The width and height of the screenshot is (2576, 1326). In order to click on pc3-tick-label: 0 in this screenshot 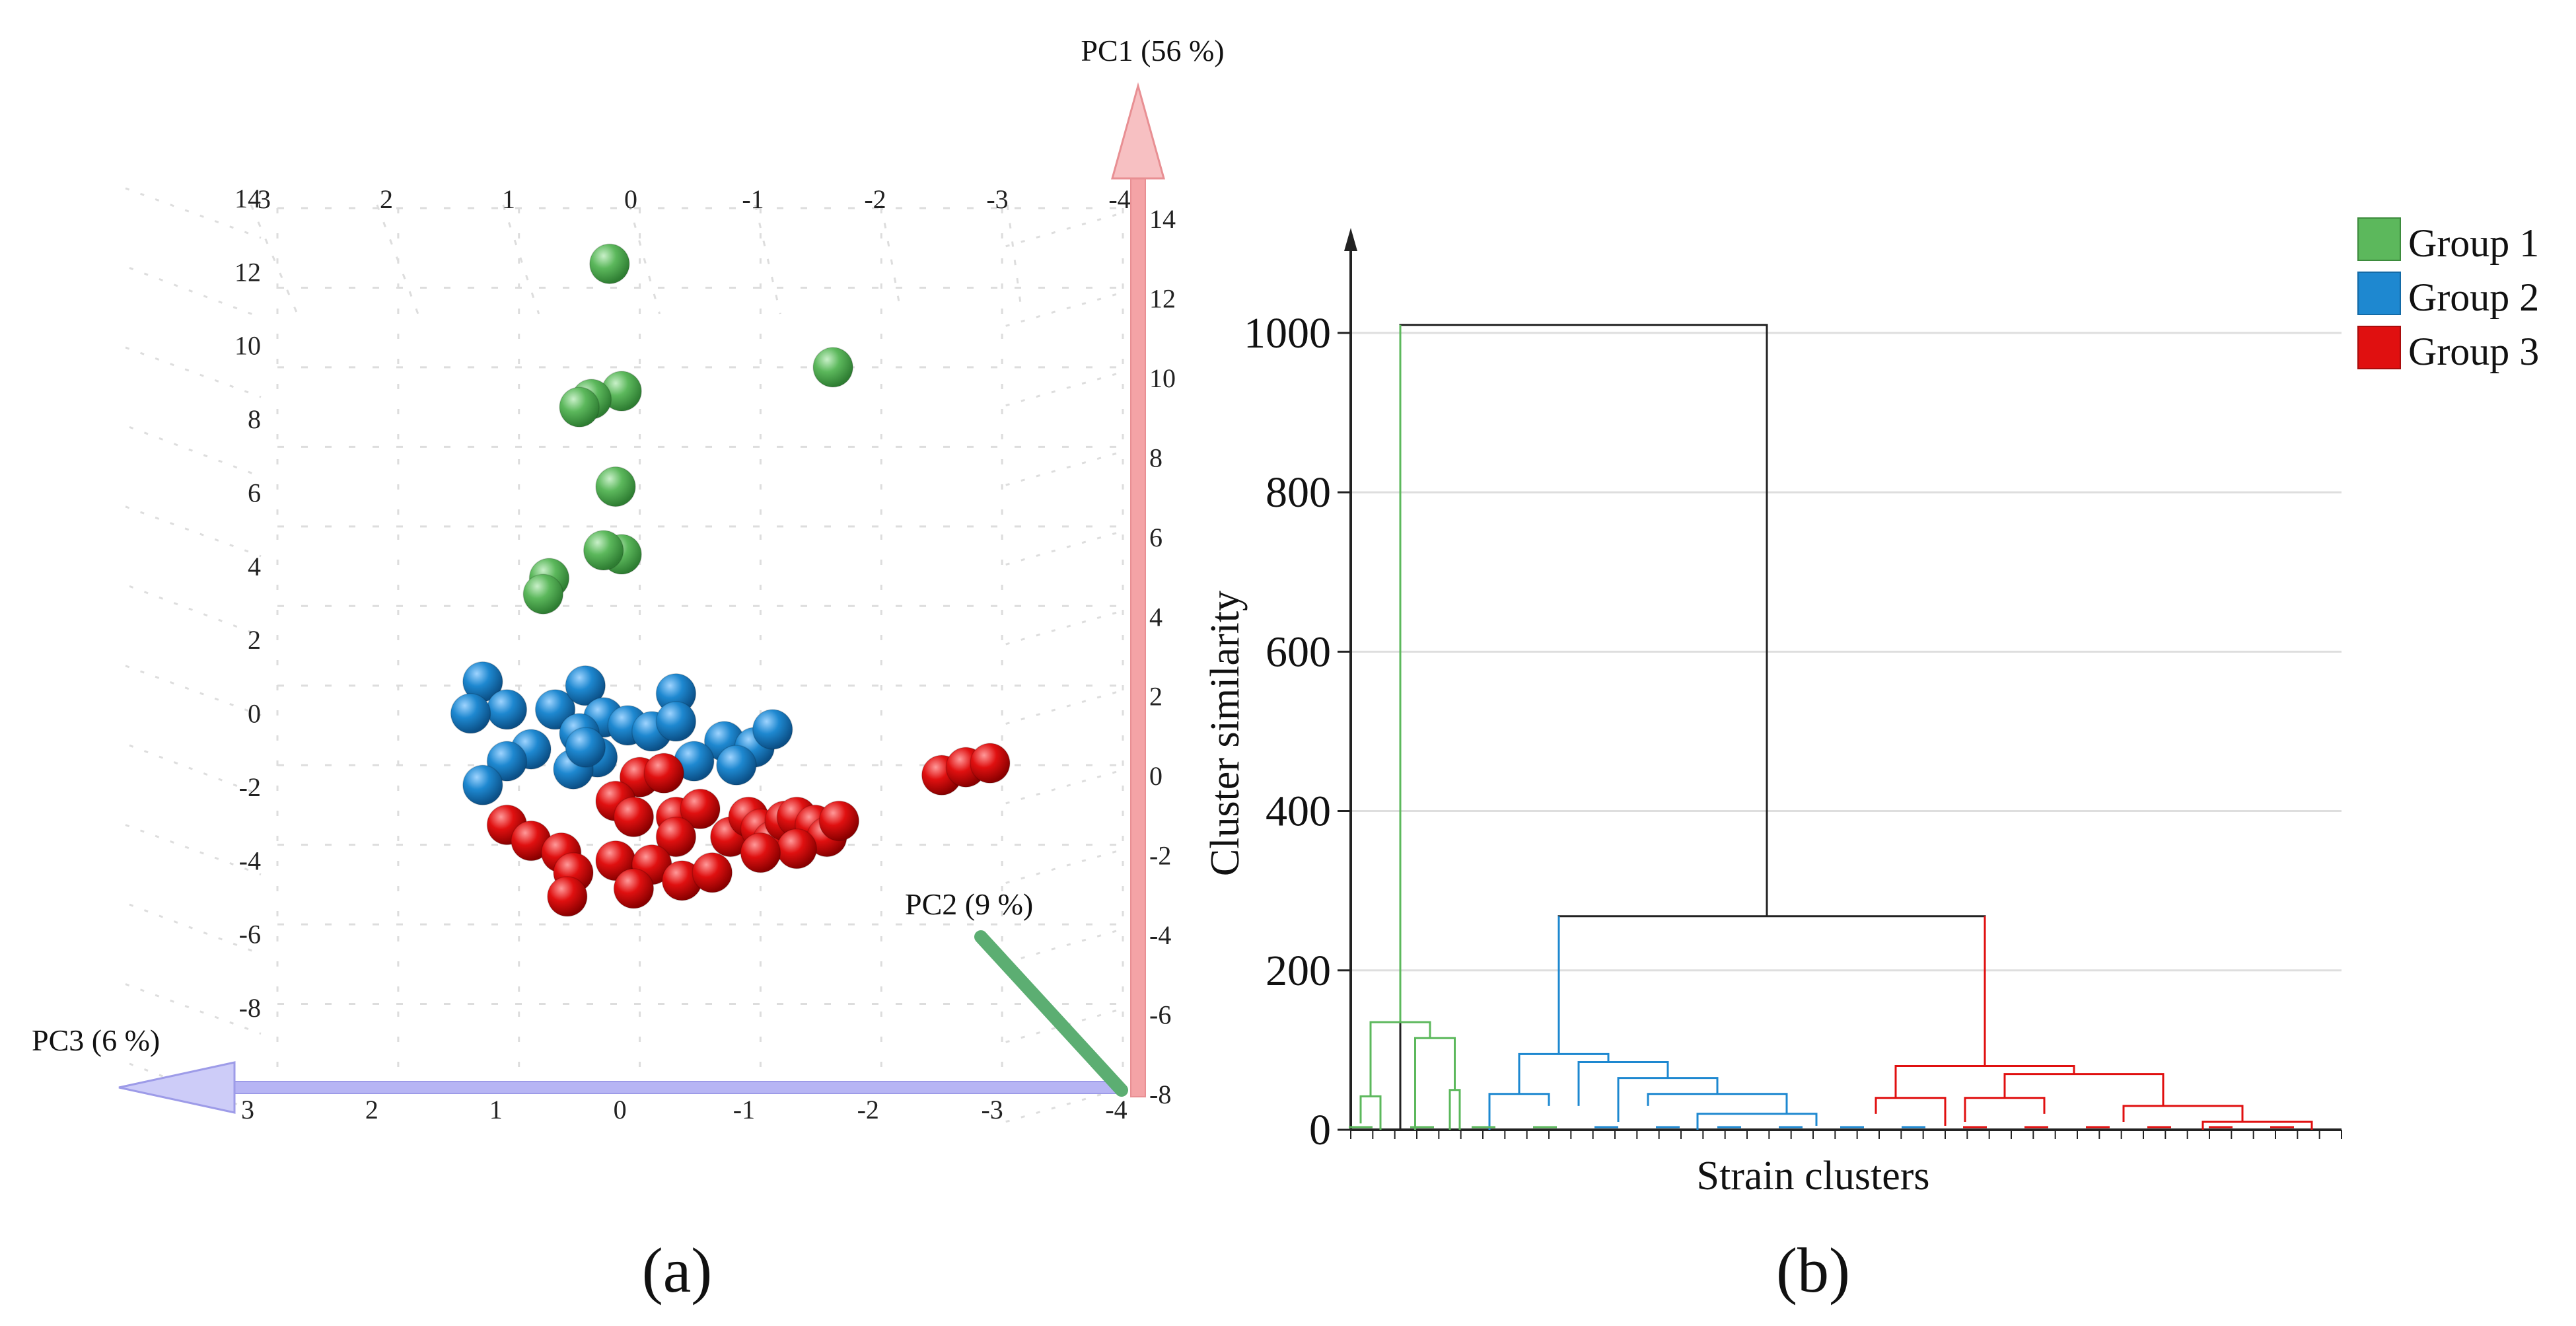, I will do `click(621, 1109)`.